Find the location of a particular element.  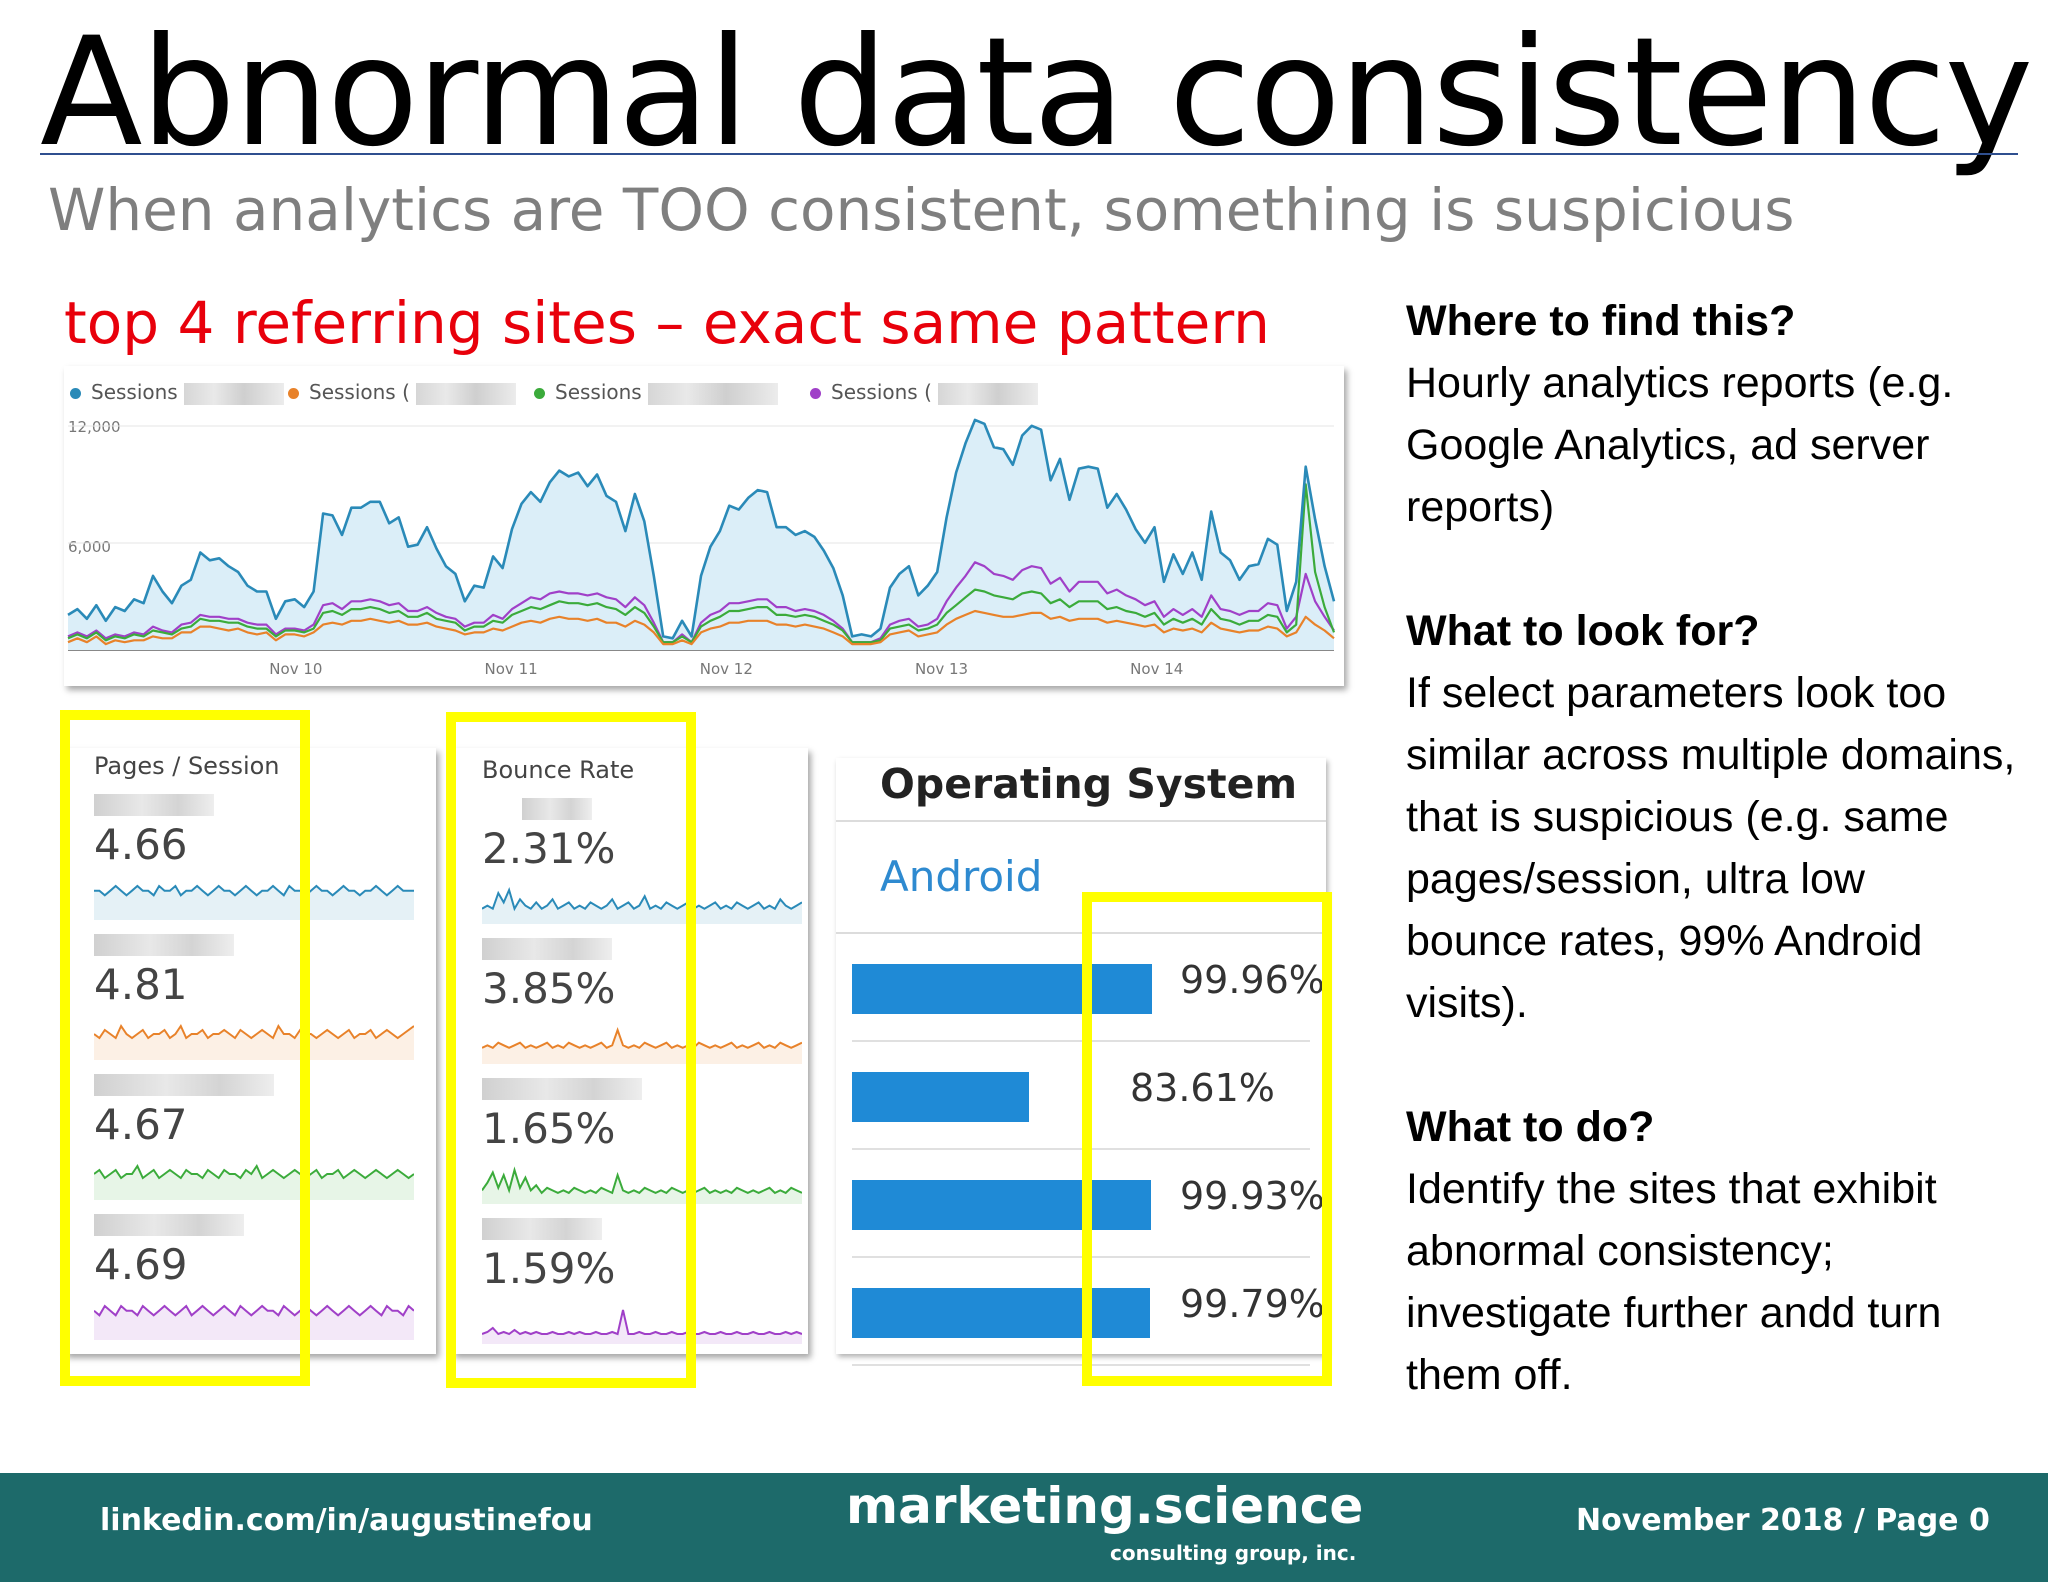

metric-value: 4.66 is located at coordinates (141, 844).